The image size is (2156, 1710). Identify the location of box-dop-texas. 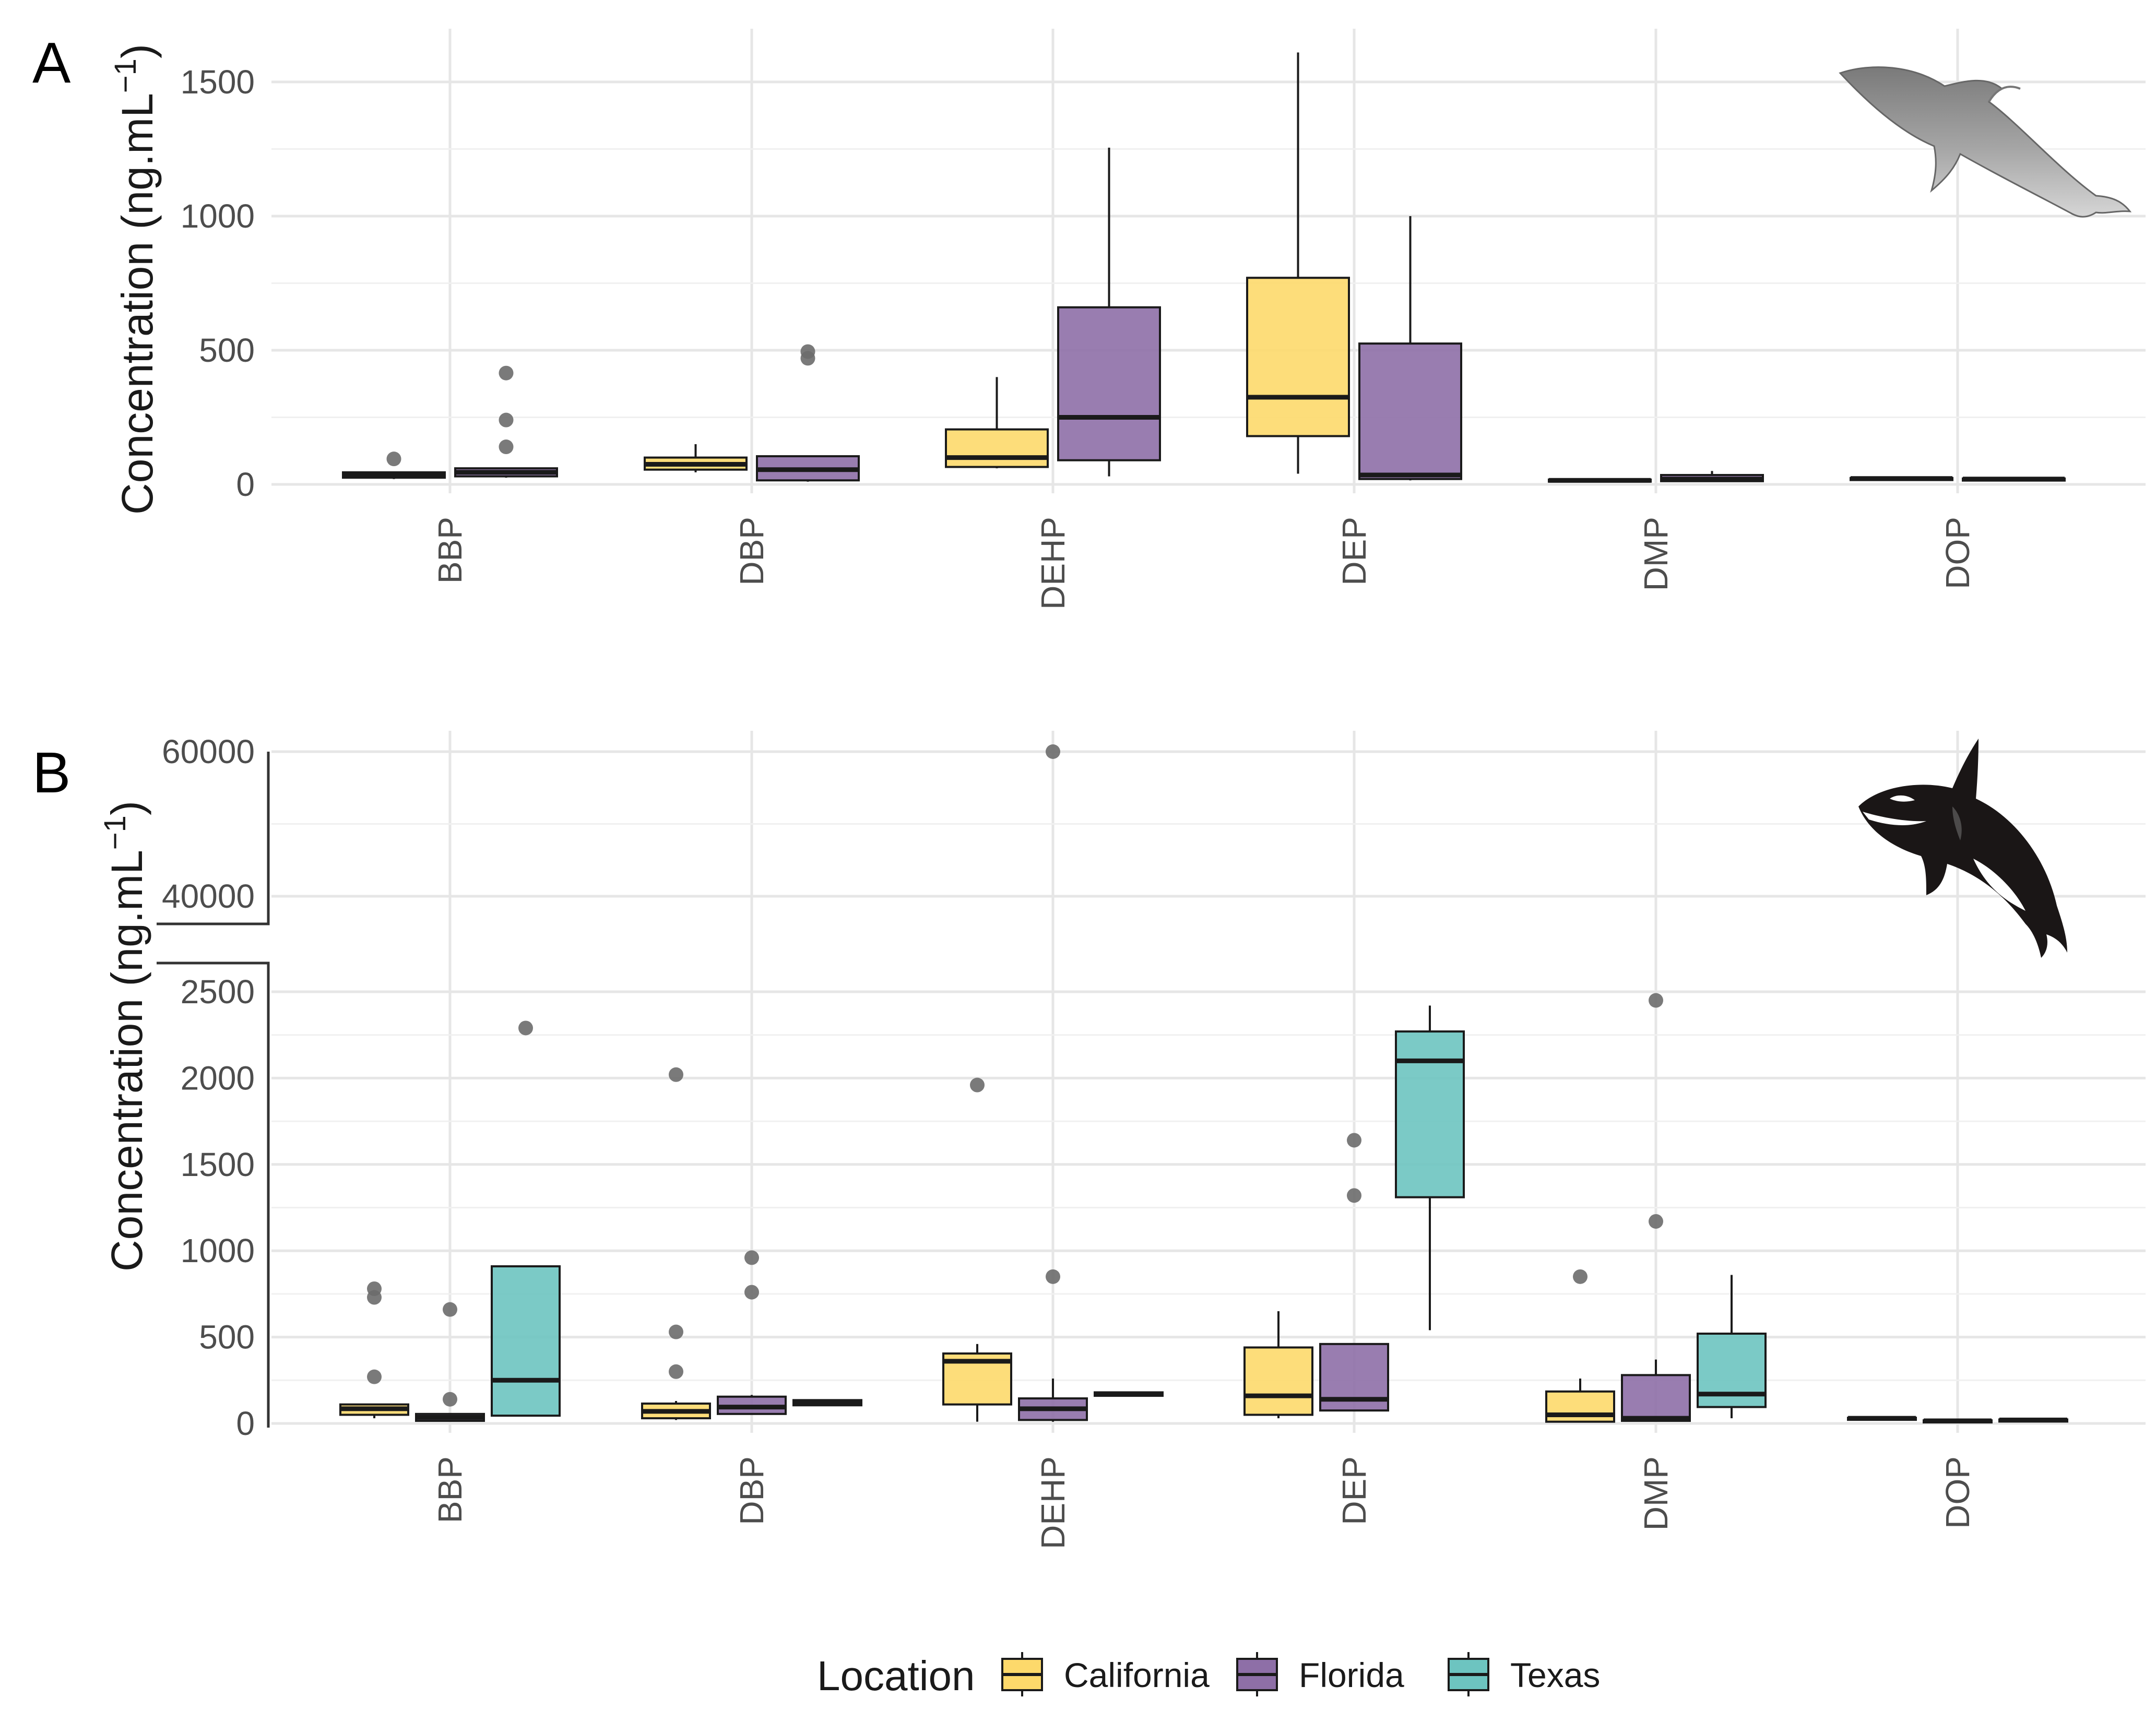
(2033, 1420).